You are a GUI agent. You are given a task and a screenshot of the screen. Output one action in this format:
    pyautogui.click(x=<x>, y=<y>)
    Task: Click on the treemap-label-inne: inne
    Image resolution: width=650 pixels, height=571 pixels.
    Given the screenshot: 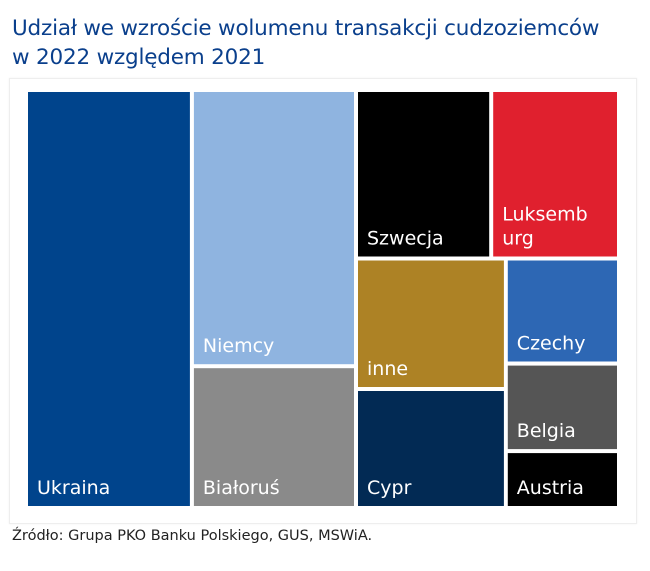 What is the action you would take?
    pyautogui.click(x=387, y=369)
    